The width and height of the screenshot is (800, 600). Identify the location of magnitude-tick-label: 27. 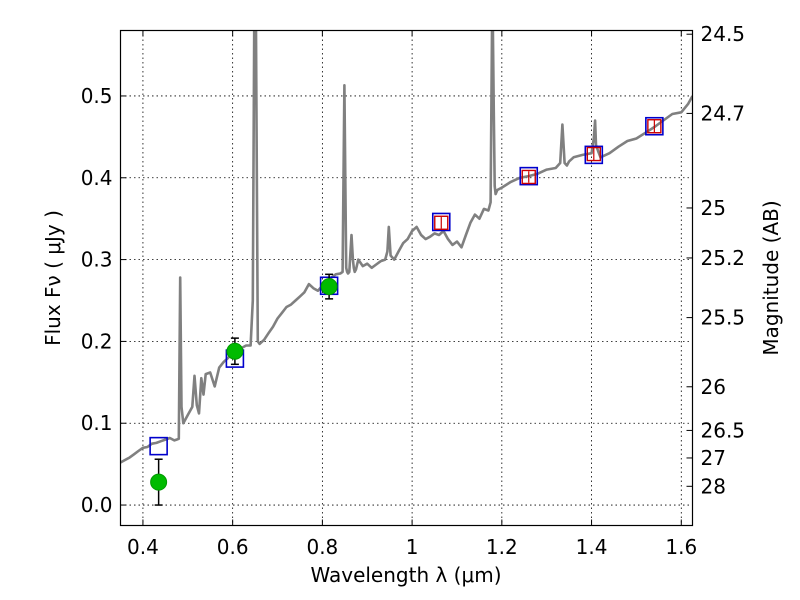
(713, 458).